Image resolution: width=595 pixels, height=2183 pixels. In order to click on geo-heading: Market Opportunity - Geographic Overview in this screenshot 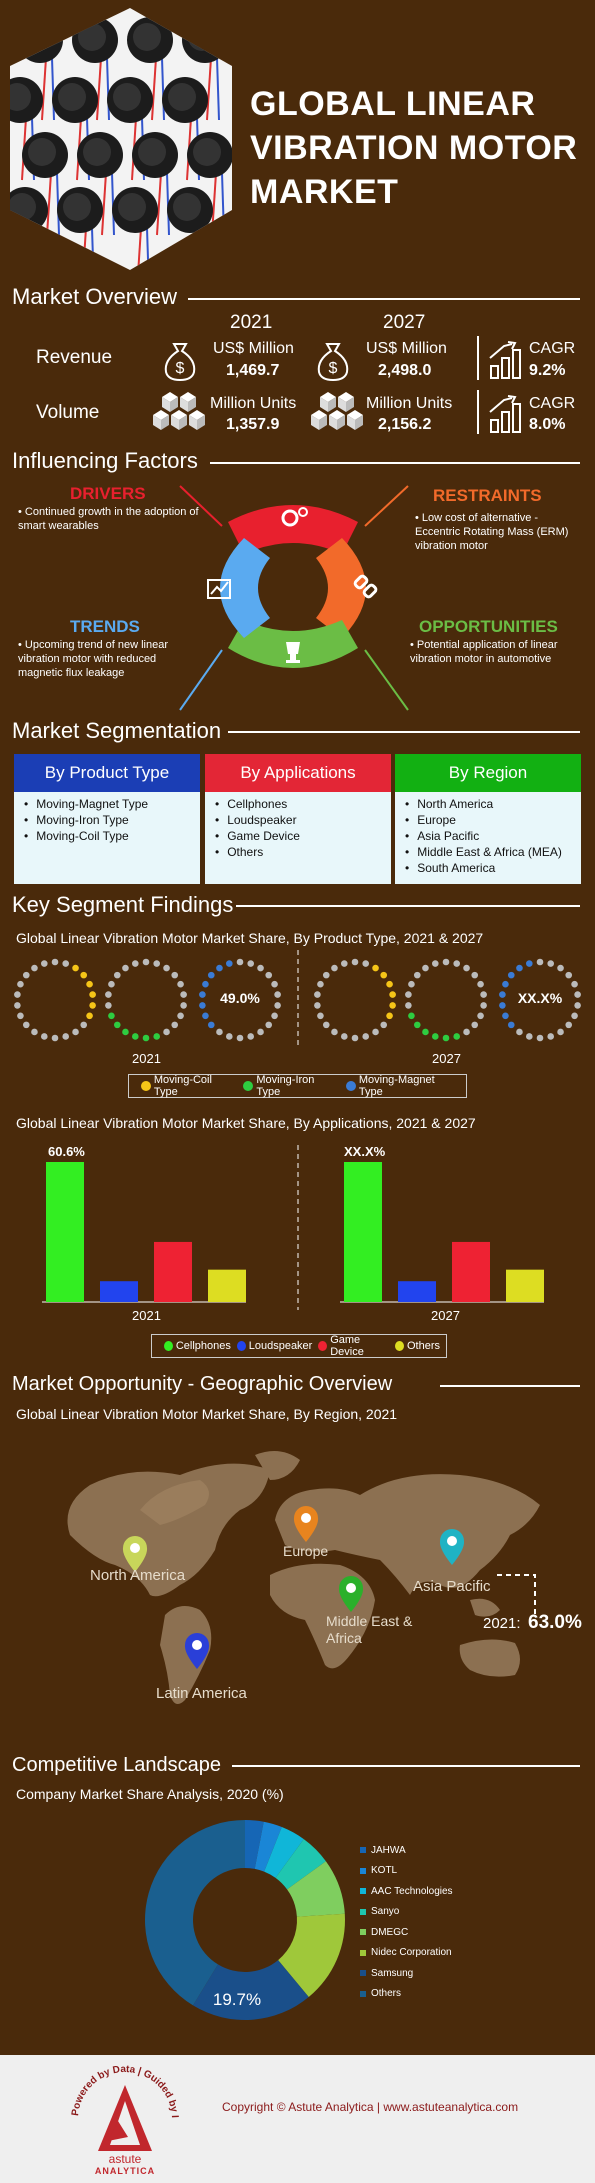, I will do `click(202, 1384)`.